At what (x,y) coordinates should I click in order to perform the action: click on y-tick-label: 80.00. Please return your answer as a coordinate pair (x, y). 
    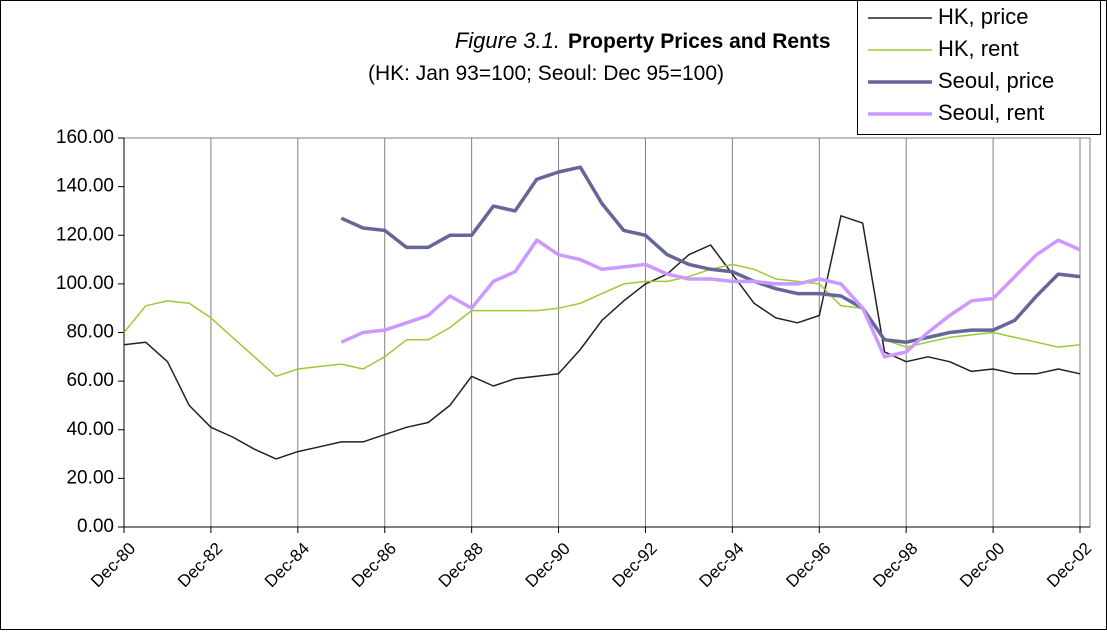
    Looking at the image, I should click on (90, 332).